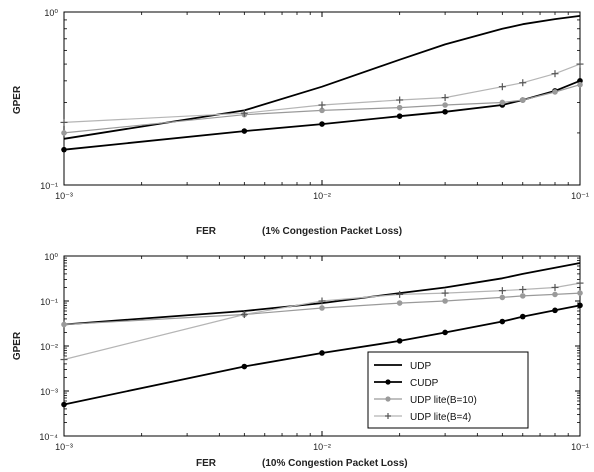  What do you see at coordinates (49, 392) in the screenshot?
I see `y-tick-label: 10⁻³` at bounding box center [49, 392].